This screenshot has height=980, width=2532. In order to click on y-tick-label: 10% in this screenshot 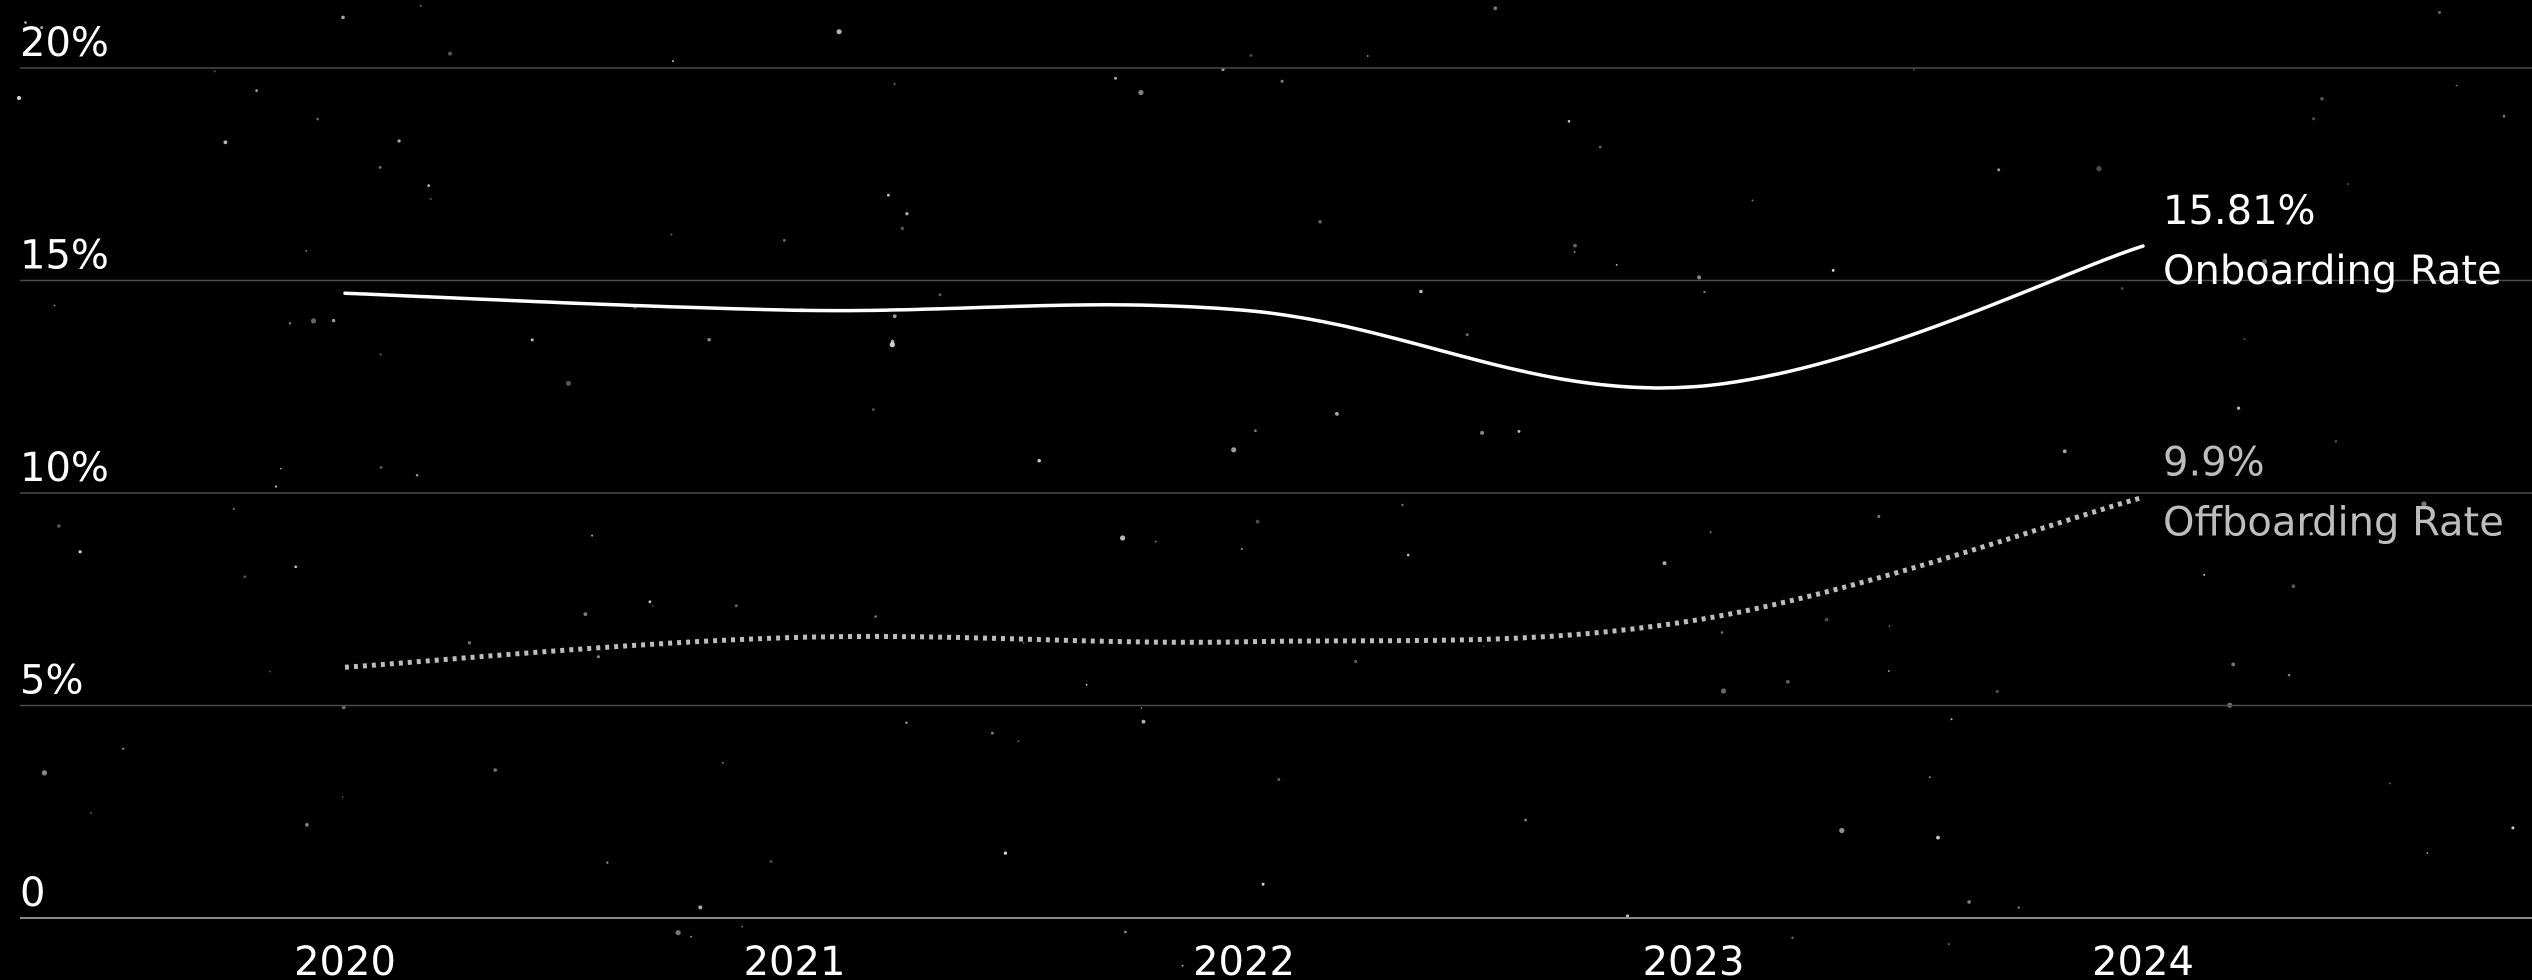, I will do `click(64, 468)`.